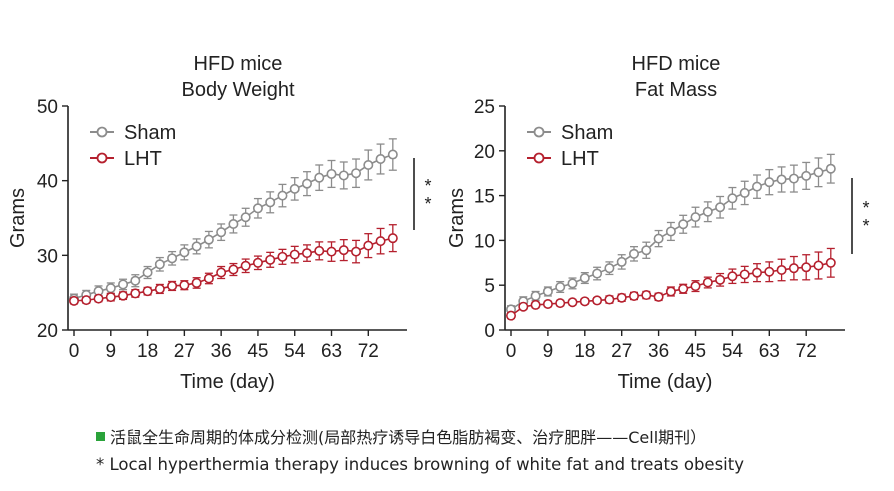 The height and width of the screenshot is (491, 894). I want to click on x-tick-label: 18, so click(584, 351).